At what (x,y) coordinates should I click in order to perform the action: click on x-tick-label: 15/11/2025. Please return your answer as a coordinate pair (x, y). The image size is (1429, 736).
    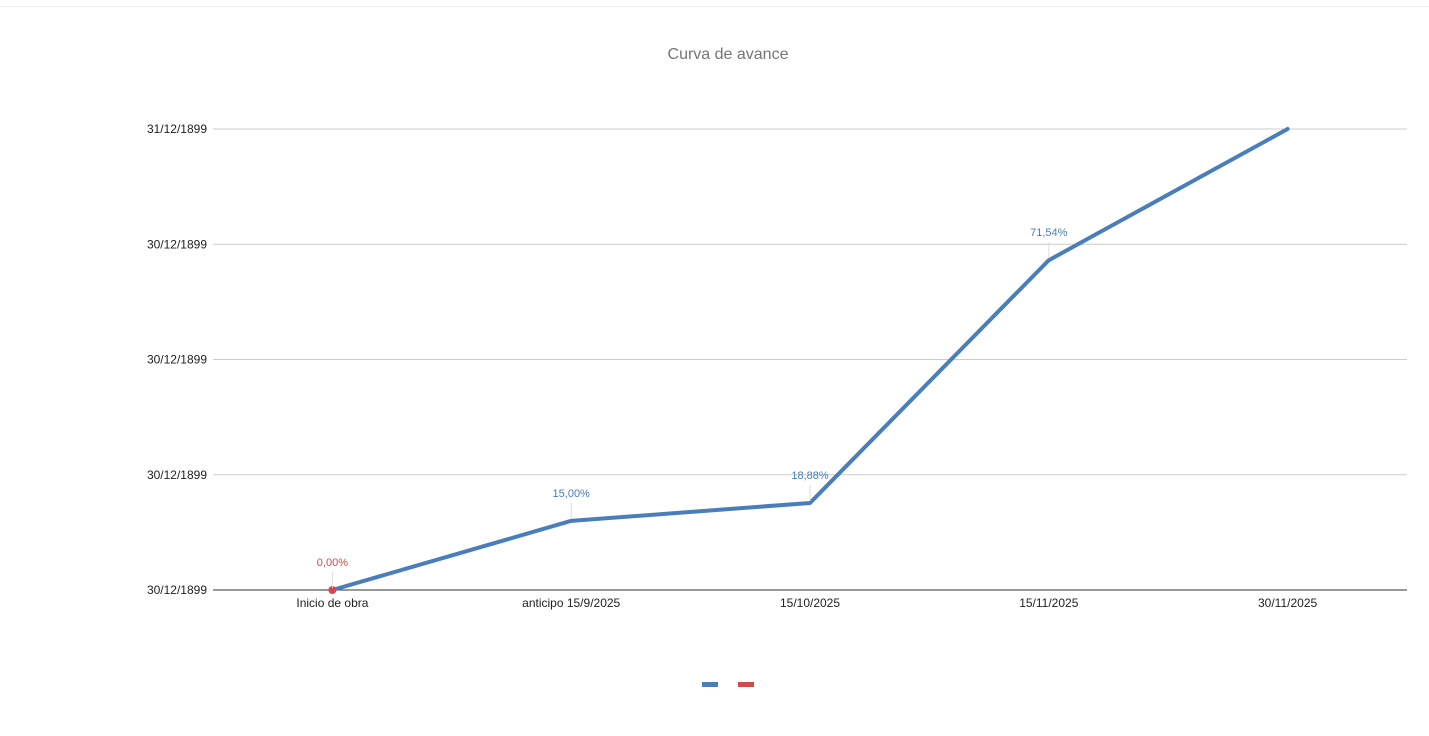
    Looking at the image, I should click on (1048, 603).